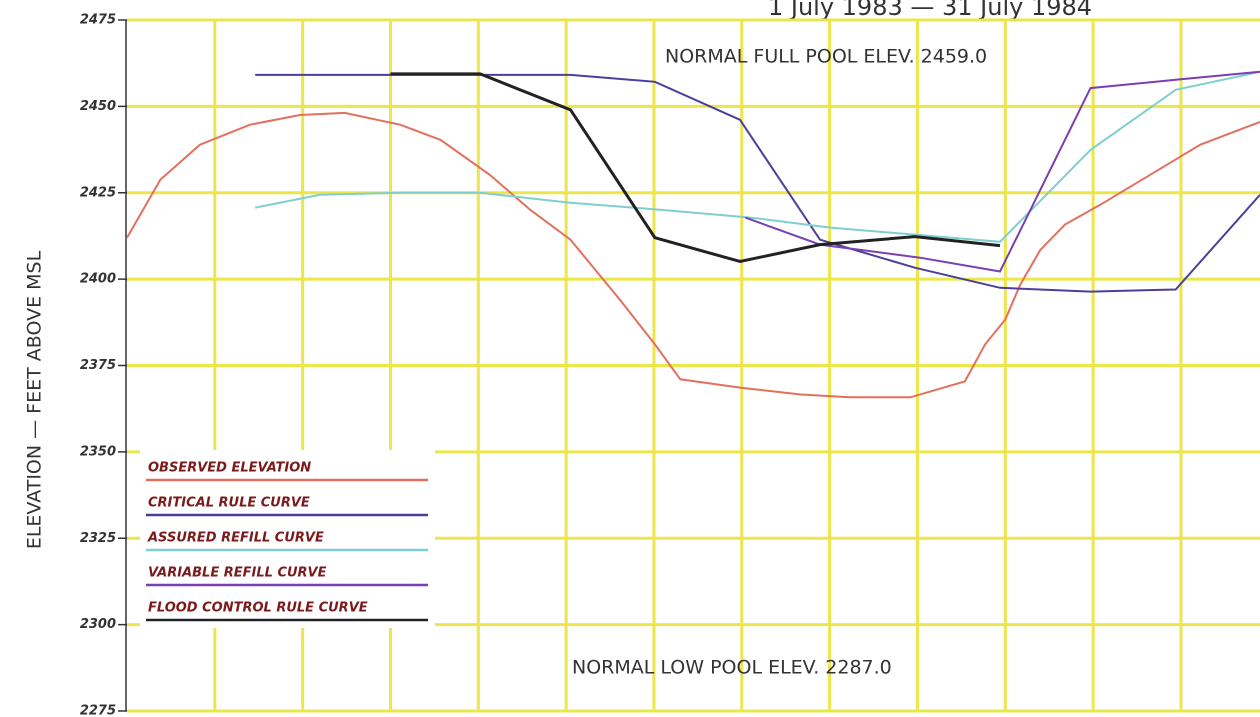 This screenshot has width=1260, height=717. Describe the element at coordinates (98, 451) in the screenshot. I see `y-tick-label: 2350` at that location.